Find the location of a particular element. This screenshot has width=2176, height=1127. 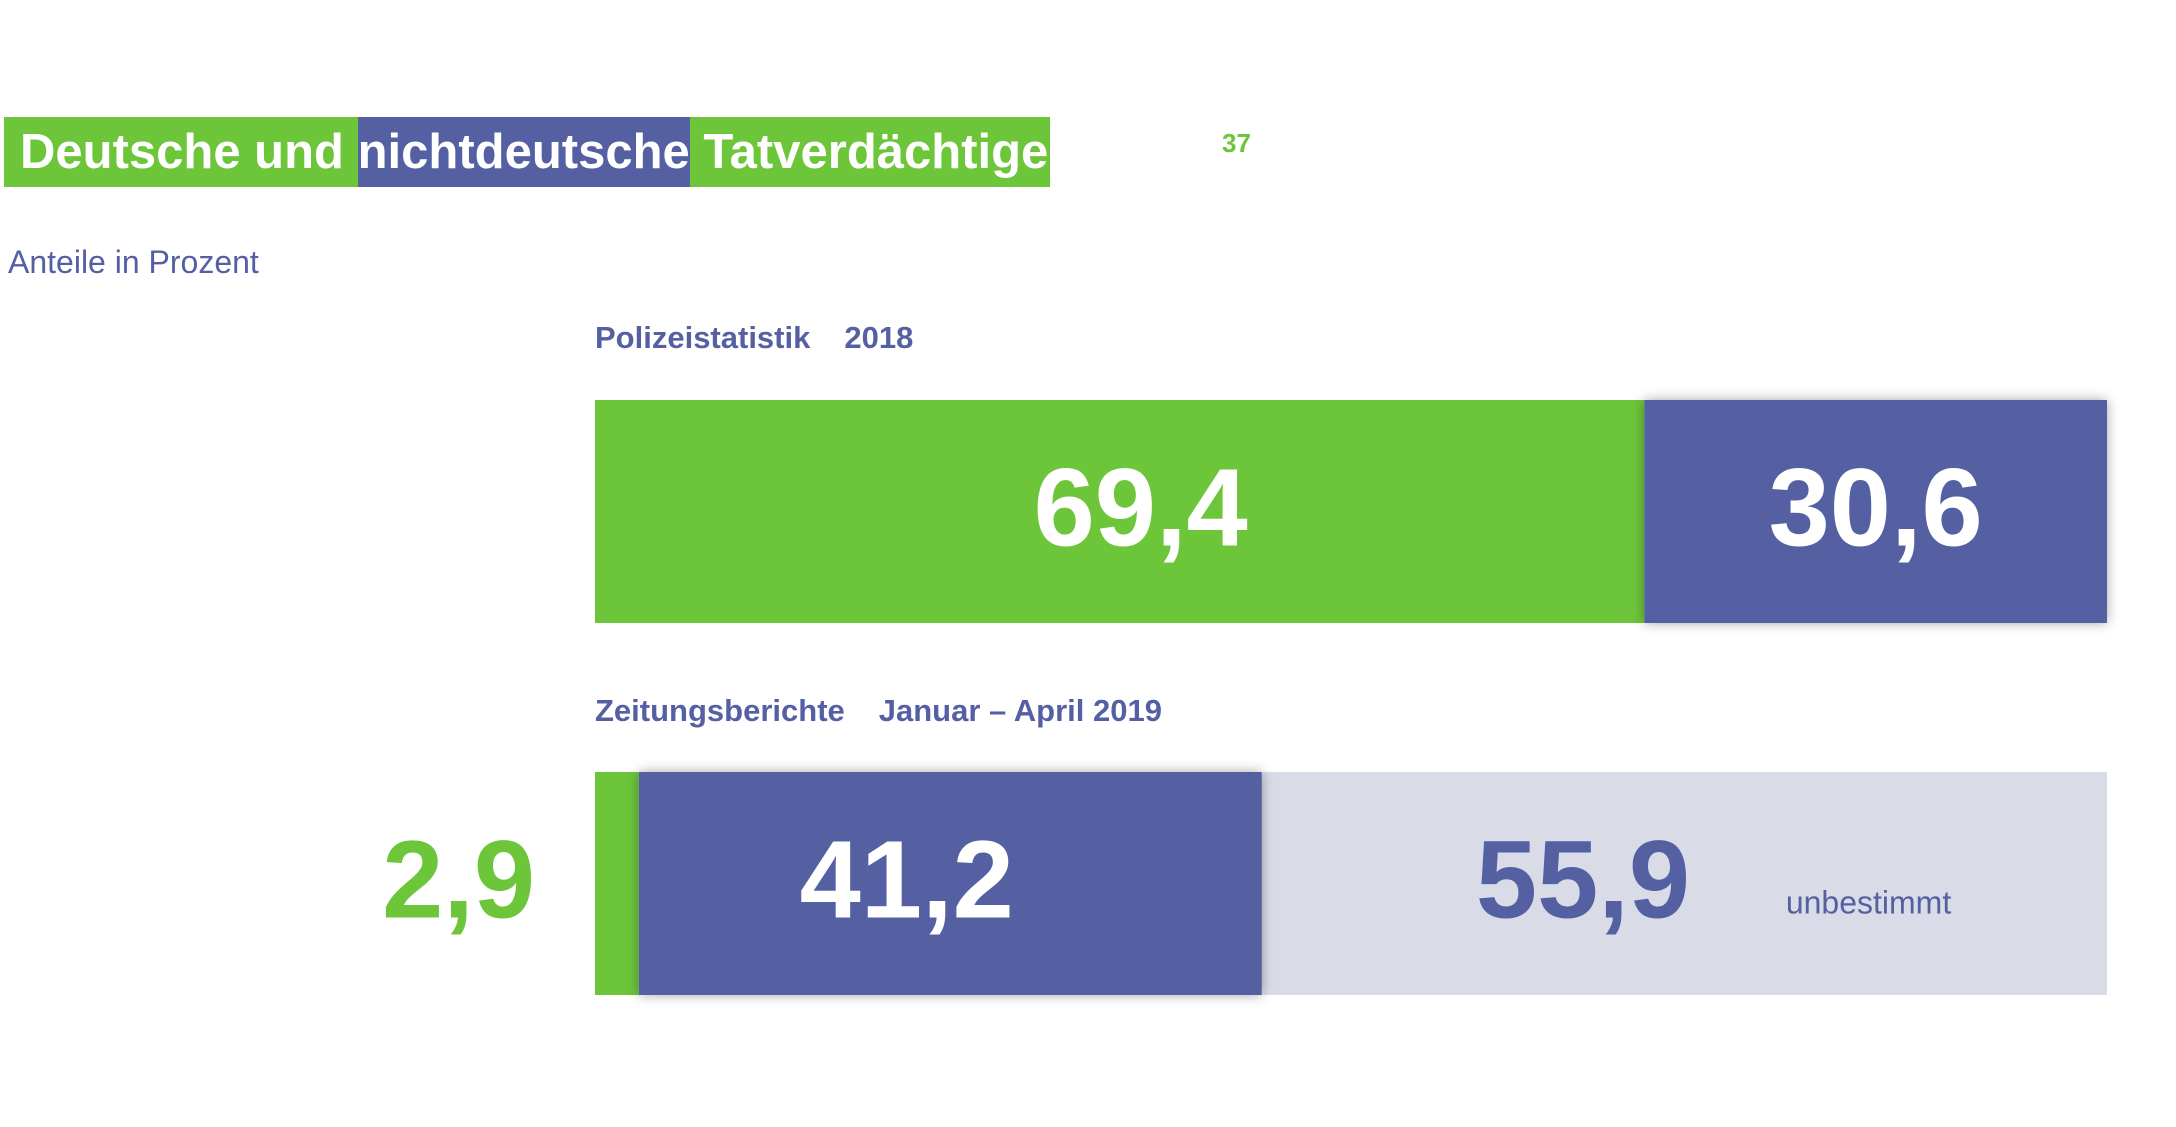

title-part-nichtdeutsche: nichtdeutsche is located at coordinates (523, 152).